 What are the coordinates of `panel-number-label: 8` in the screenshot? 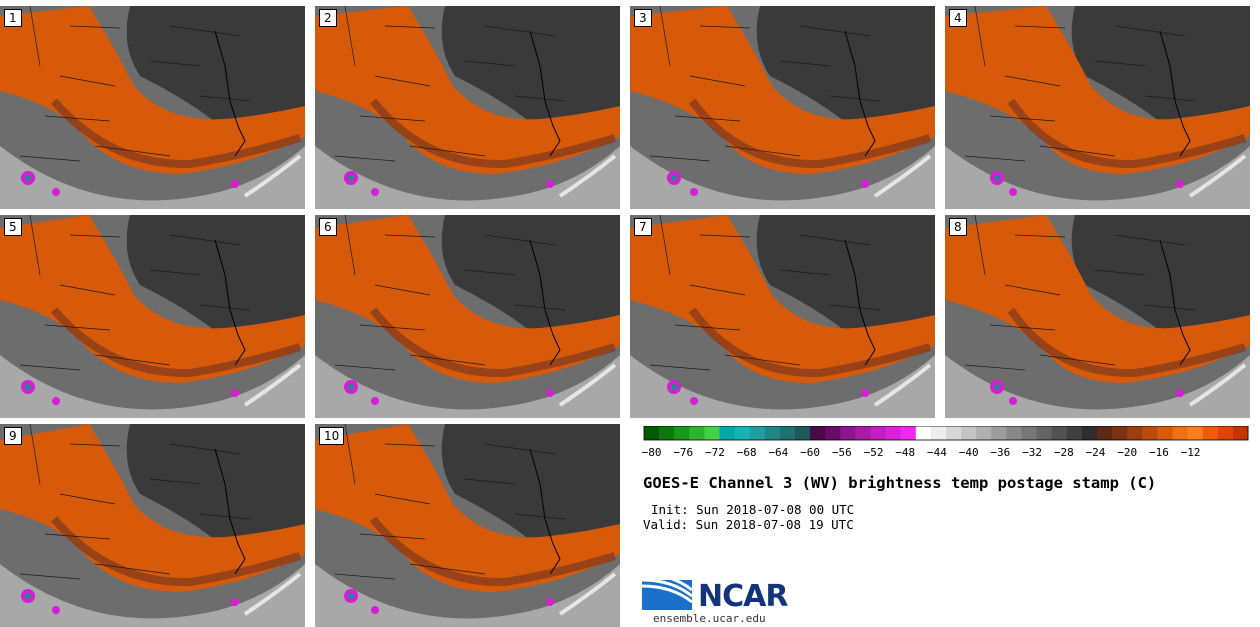 It's located at (958, 227).